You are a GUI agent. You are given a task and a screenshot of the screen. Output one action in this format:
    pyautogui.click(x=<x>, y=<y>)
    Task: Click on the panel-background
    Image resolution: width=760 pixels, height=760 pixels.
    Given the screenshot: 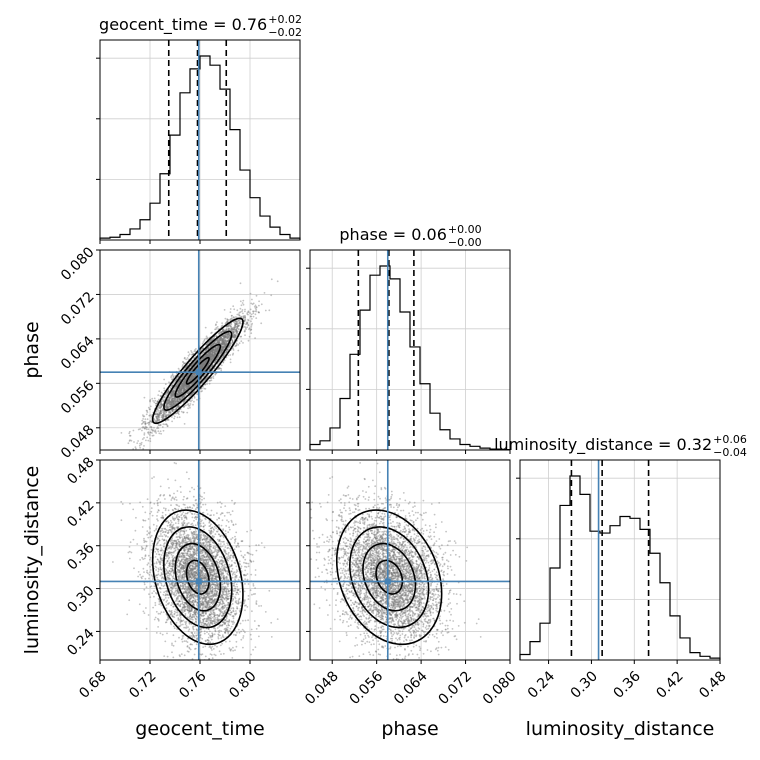 What is the action you would take?
    pyautogui.click(x=620, y=560)
    